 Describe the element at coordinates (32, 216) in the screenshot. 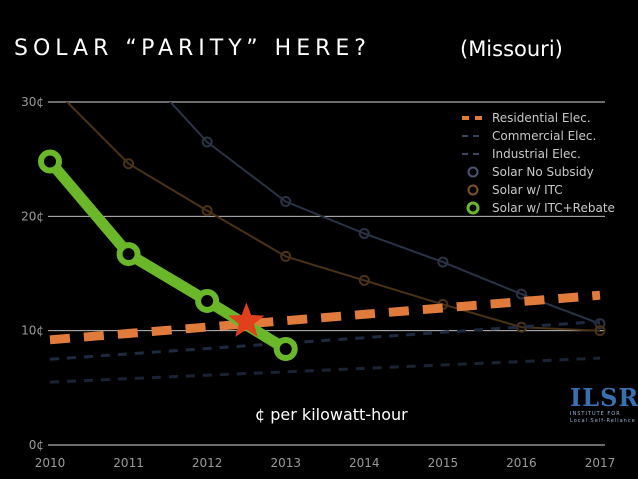

I see `y-tick-label: 20¢` at that location.